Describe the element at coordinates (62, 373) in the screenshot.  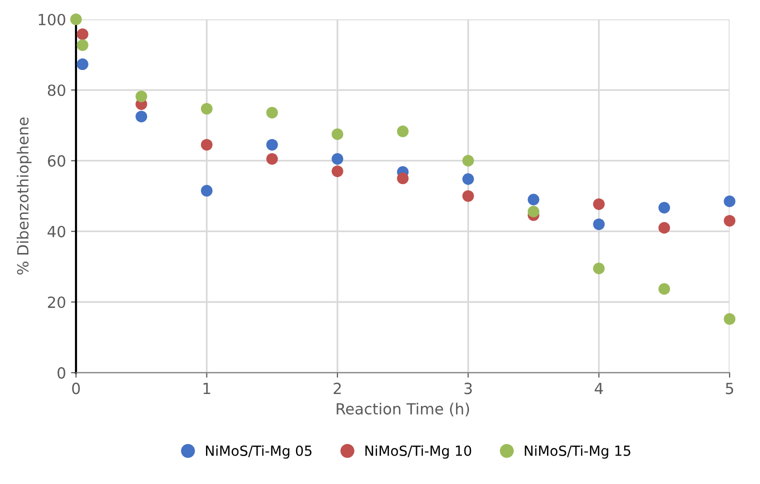
I see `y-tick-label: 0` at that location.